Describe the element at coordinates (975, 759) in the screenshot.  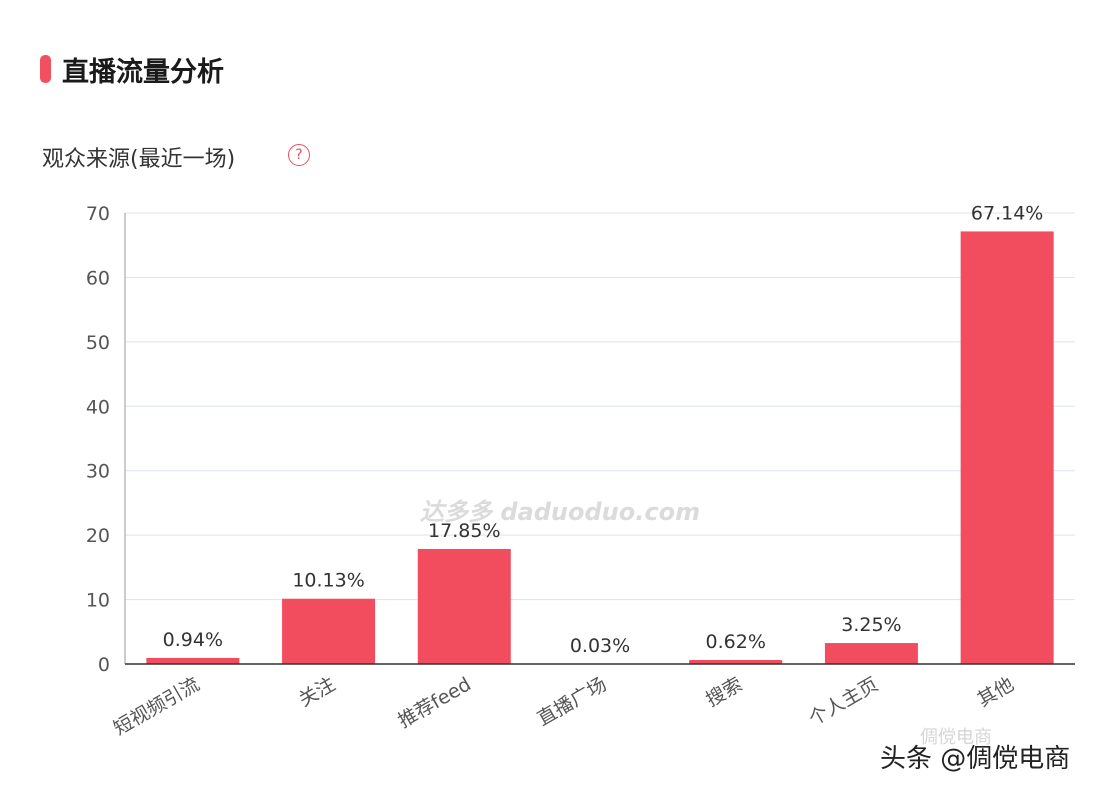
I see `credit-watermark: 头条 @倜傥电商` at that location.